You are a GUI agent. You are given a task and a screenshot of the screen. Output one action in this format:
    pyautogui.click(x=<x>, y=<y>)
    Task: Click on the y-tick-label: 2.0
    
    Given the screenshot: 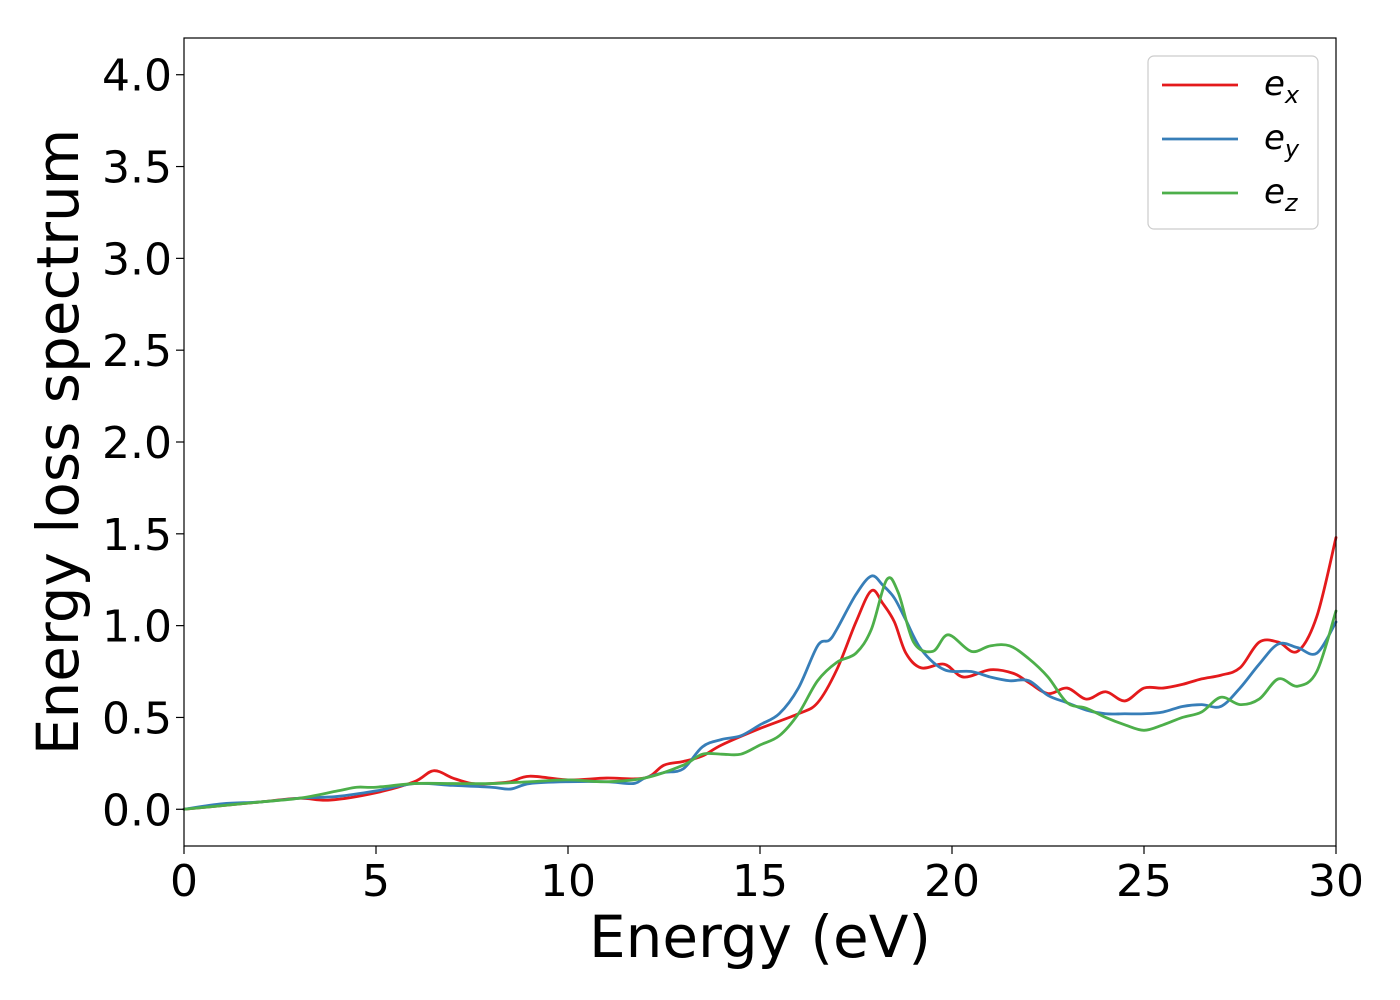 What is the action you would take?
    pyautogui.click(x=137, y=443)
    